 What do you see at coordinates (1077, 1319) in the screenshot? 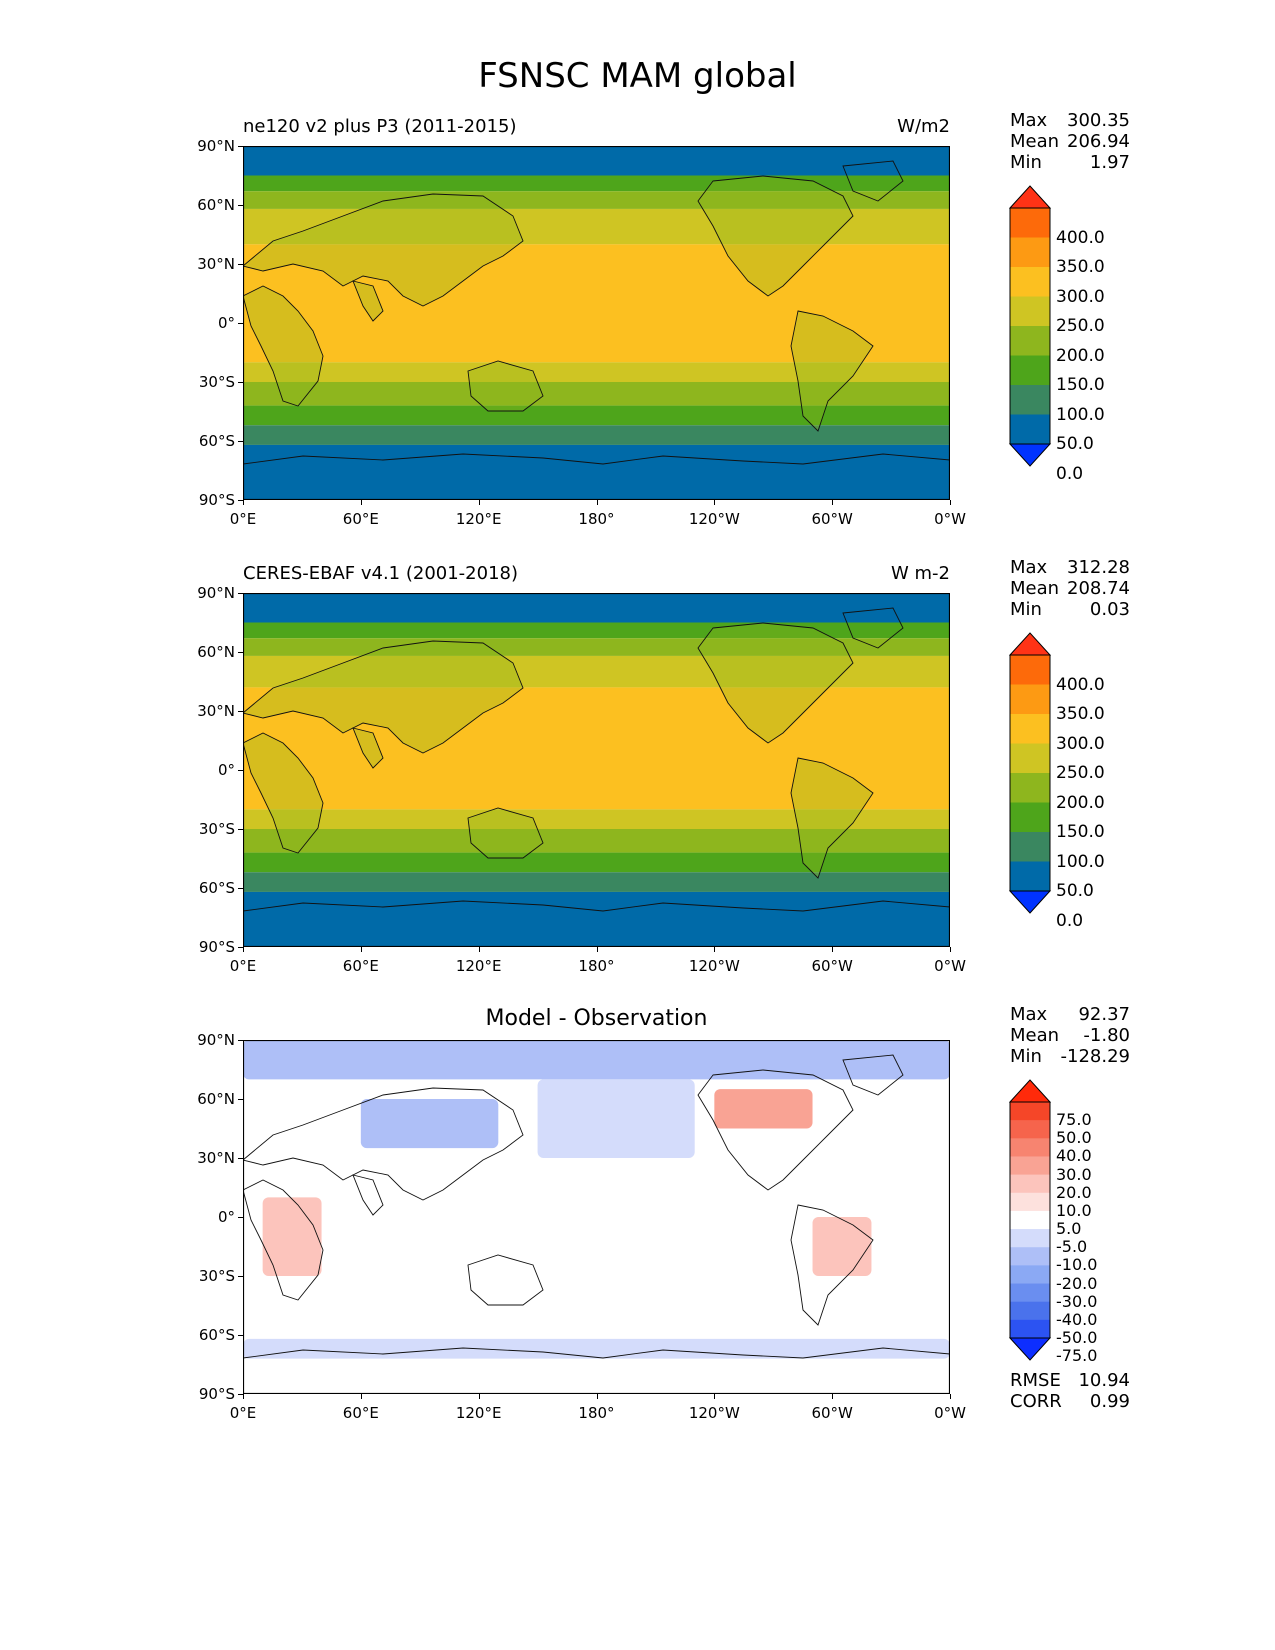
I see `colorbar-tick-label: -40.0` at bounding box center [1077, 1319].